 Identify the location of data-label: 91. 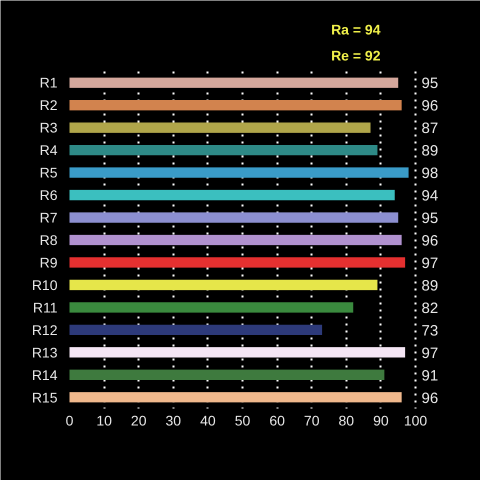
(430, 375).